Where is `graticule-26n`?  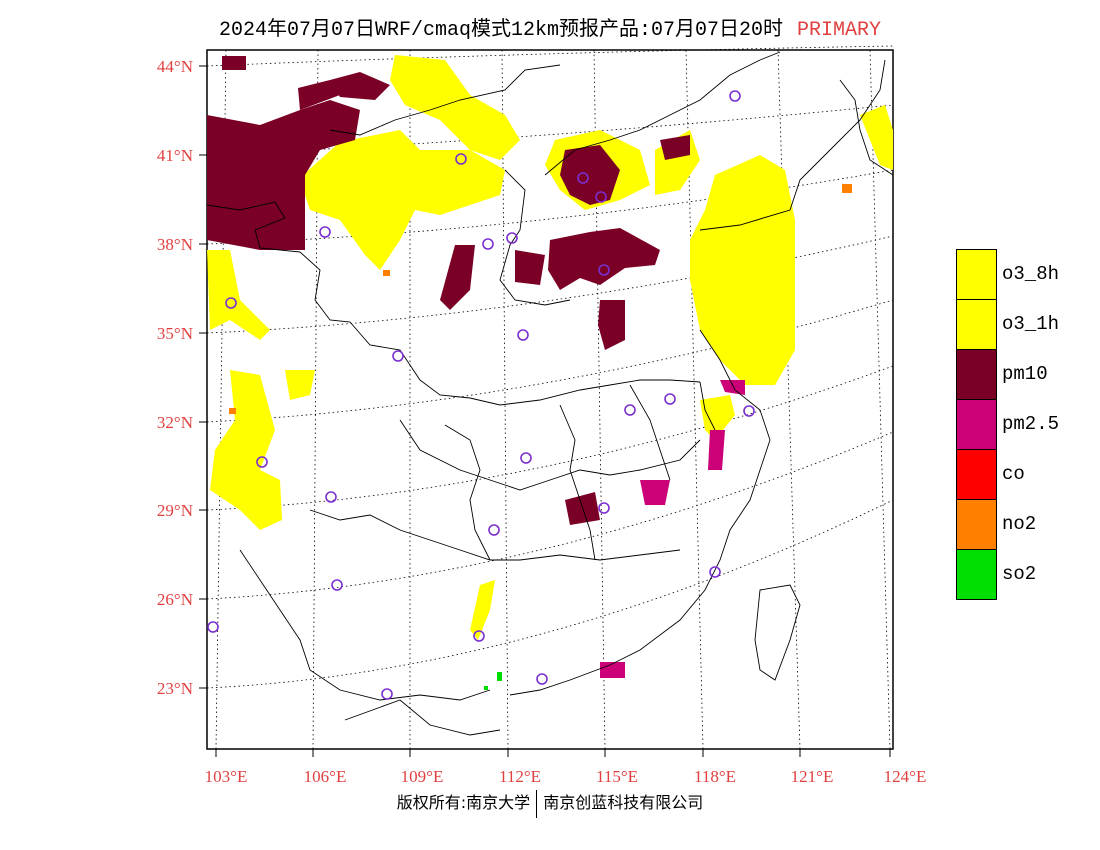 graticule-26n is located at coordinates (550, 515).